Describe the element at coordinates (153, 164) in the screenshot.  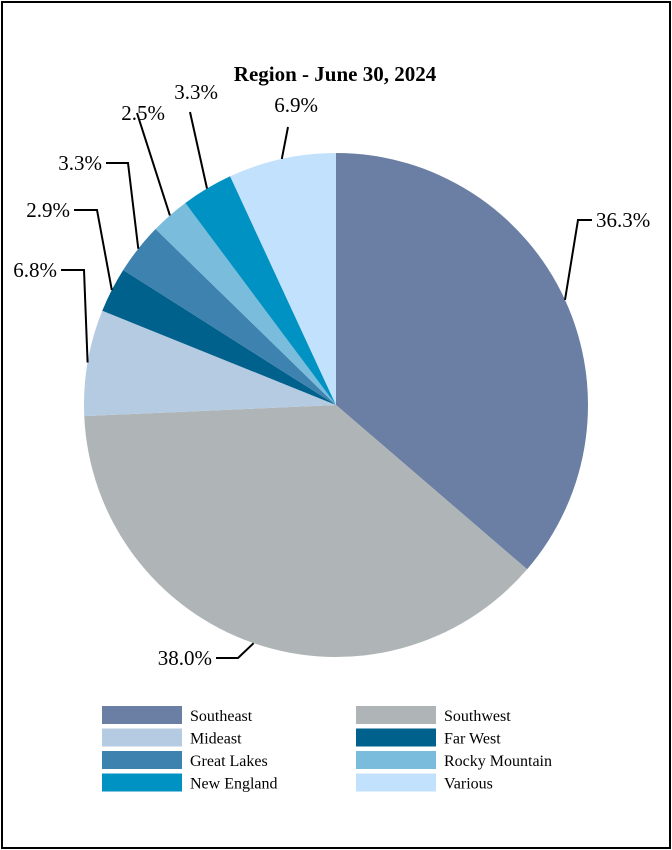
I see `leader-line-rocky-mountain` at that location.